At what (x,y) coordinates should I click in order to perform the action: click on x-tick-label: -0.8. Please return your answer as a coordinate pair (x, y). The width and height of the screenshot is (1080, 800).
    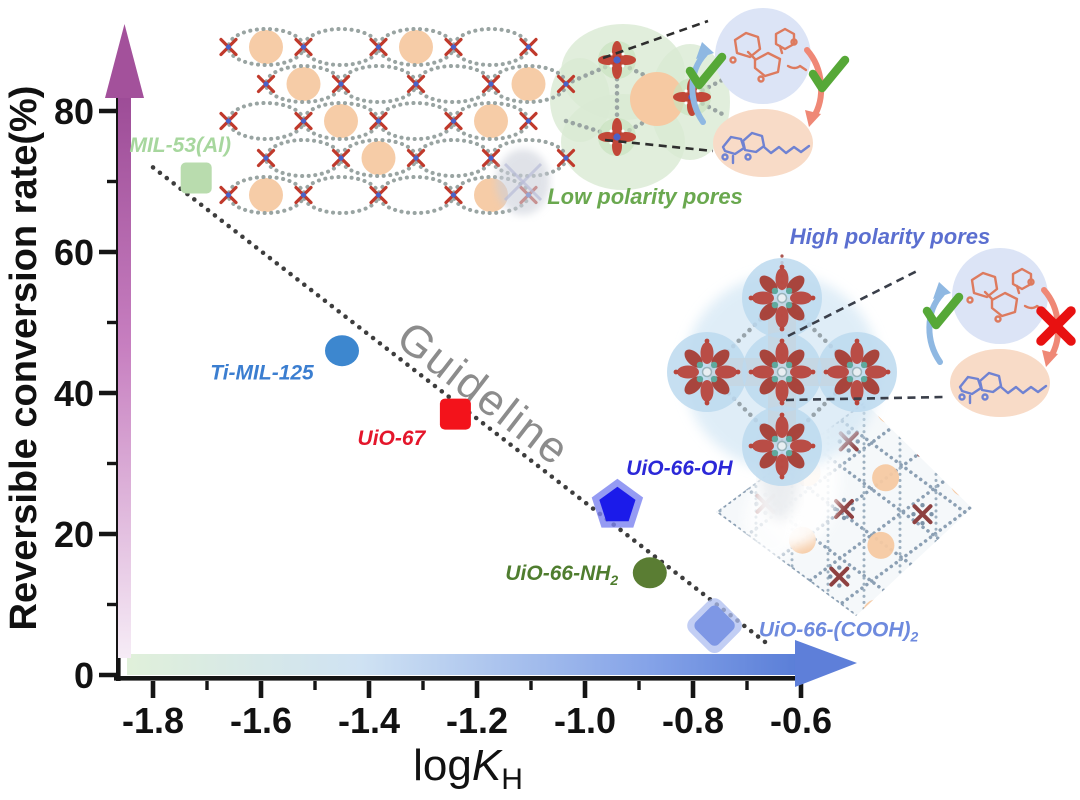
    Looking at the image, I should click on (693, 720).